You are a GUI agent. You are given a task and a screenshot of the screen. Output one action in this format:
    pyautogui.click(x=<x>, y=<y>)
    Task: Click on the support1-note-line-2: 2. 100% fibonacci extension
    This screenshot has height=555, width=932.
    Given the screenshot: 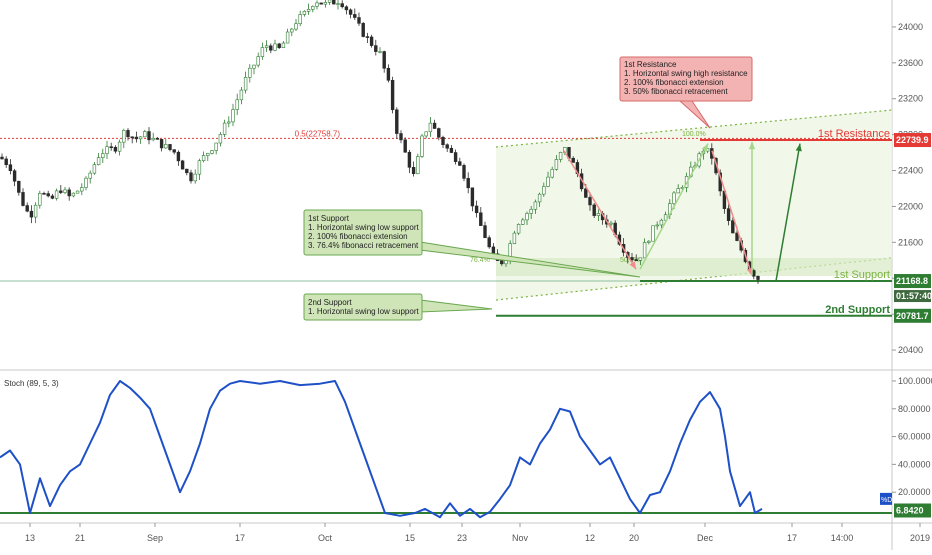 What is the action you would take?
    pyautogui.click(x=358, y=236)
    